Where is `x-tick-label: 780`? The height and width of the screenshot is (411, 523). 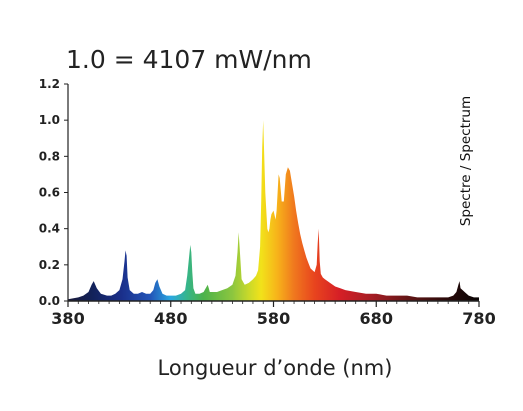
x-tick-label: 780 is located at coordinates (478, 318).